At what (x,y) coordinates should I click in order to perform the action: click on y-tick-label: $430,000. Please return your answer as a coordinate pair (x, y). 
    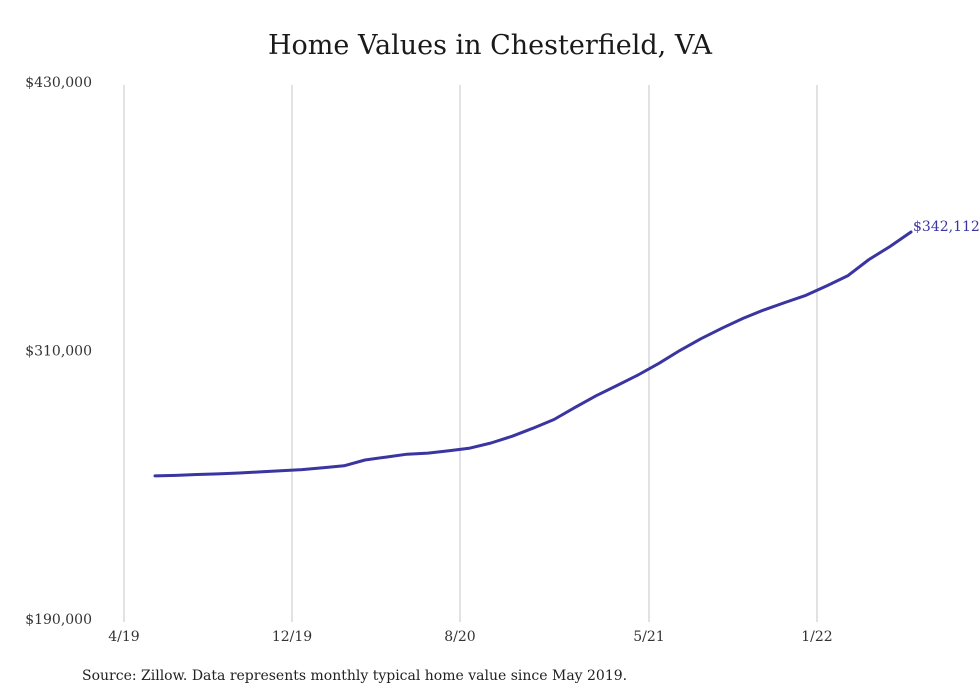
    Looking at the image, I should click on (58, 83).